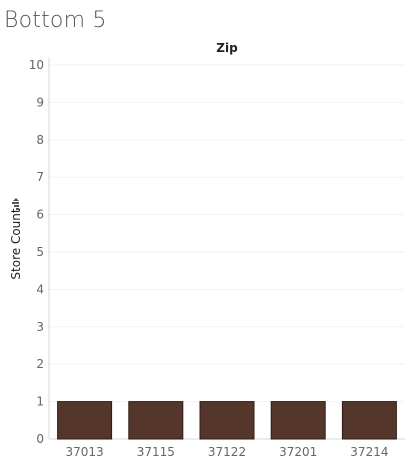 The image size is (419, 468). Describe the element at coordinates (40, 439) in the screenshot. I see `y-tick-label: 0` at that location.